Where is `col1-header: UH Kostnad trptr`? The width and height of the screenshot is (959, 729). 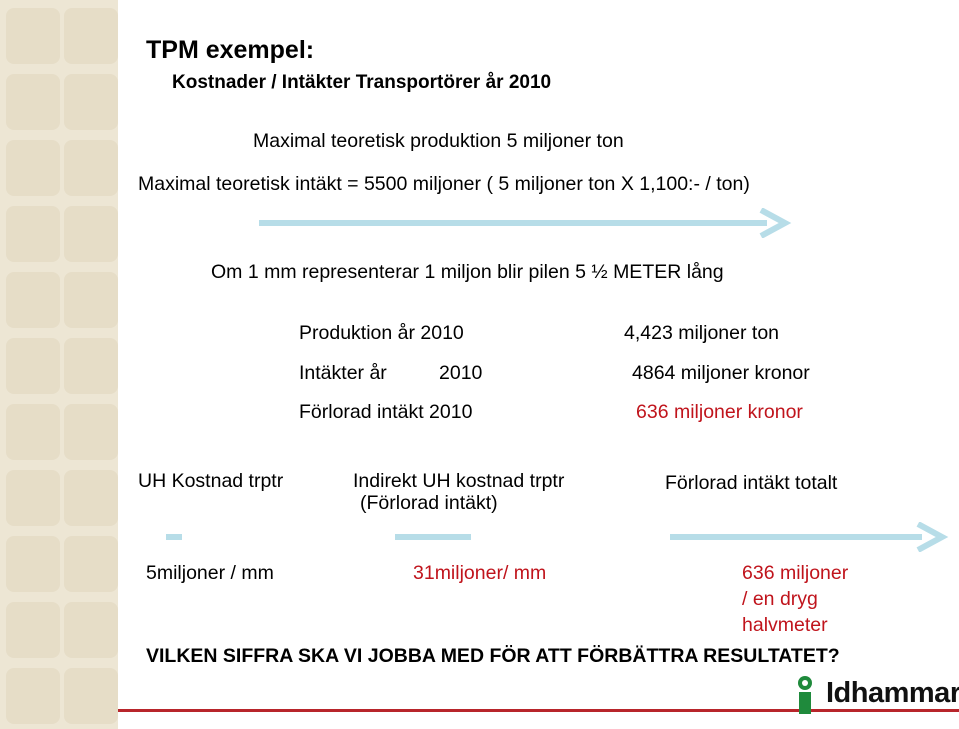 col1-header: UH Kostnad trptr is located at coordinates (211, 481).